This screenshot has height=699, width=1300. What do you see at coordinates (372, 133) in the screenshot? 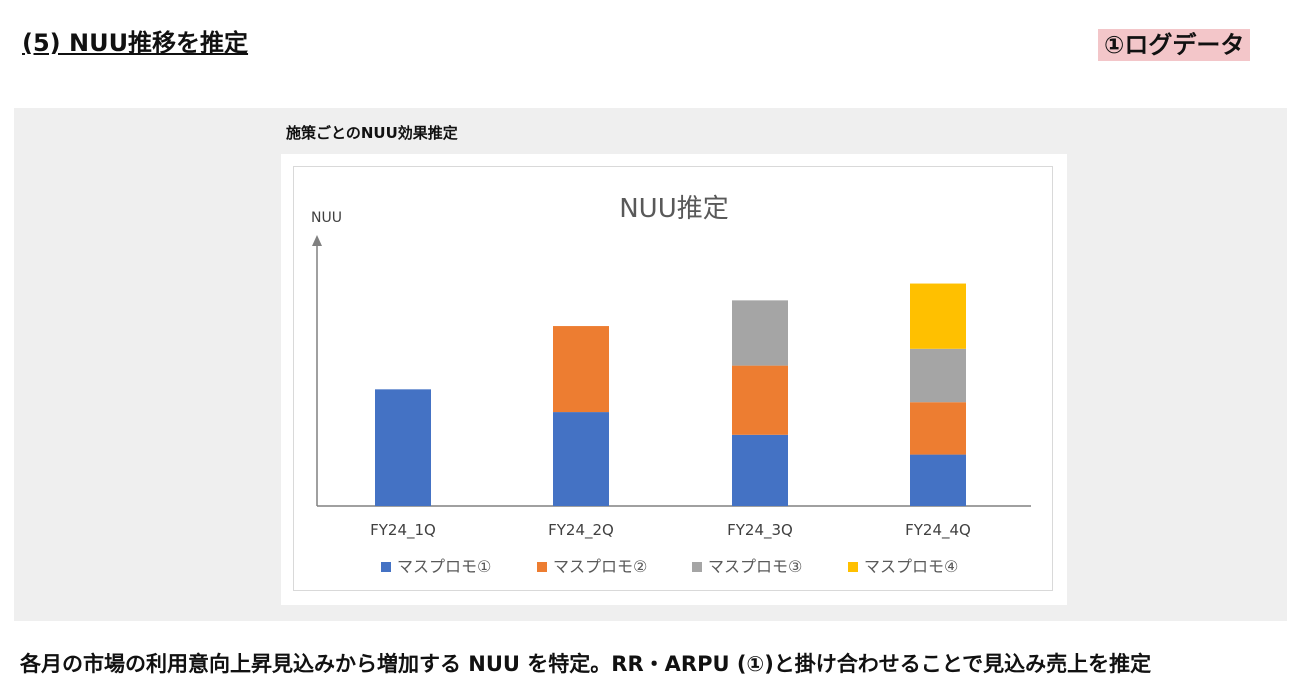
I see `panel-title: 施策ごとのNUU効果推定` at bounding box center [372, 133].